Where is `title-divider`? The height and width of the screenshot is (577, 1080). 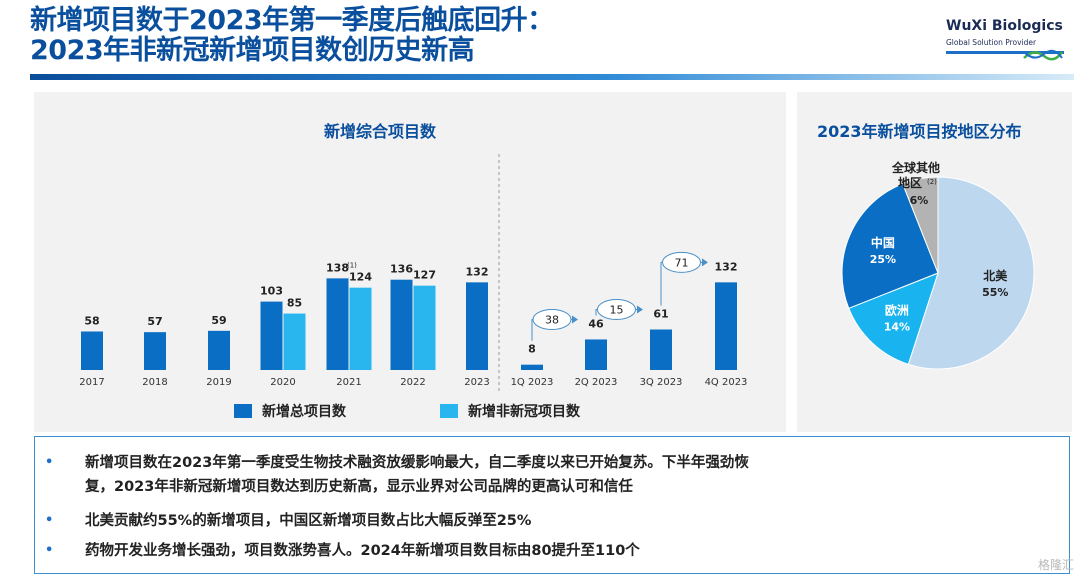
title-divider is located at coordinates (552, 77).